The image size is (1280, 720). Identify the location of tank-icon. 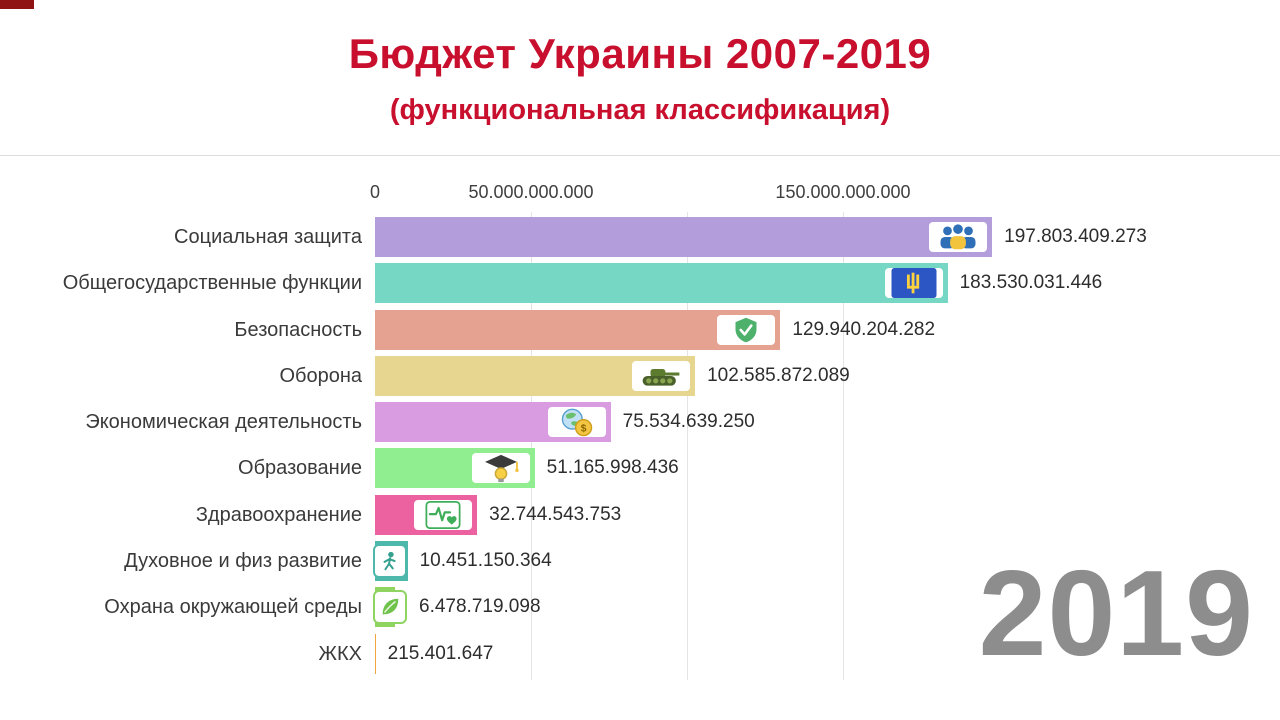
(661, 377).